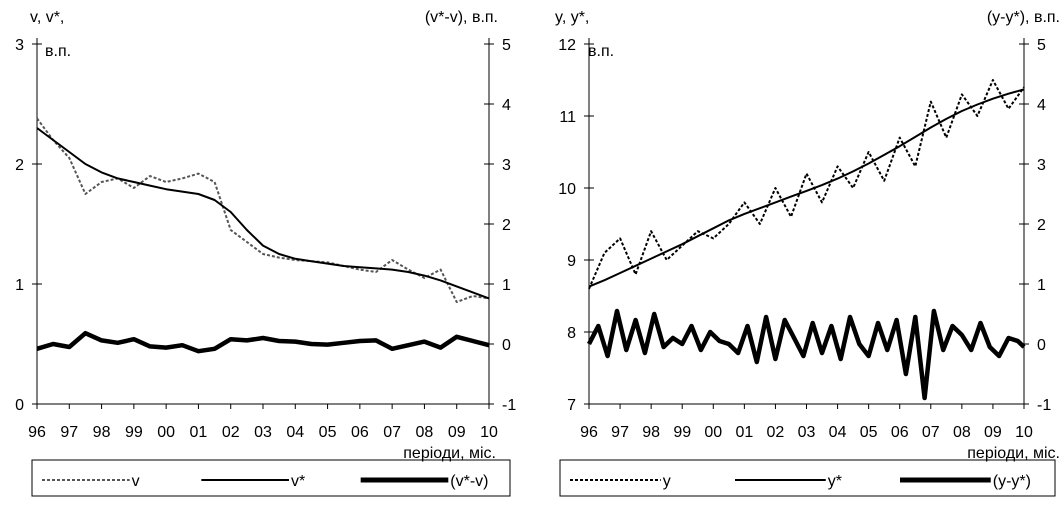 The height and width of the screenshot is (506, 1063). What do you see at coordinates (572, 17) in the screenshot?
I see `left-axis-label: y, y*,` at bounding box center [572, 17].